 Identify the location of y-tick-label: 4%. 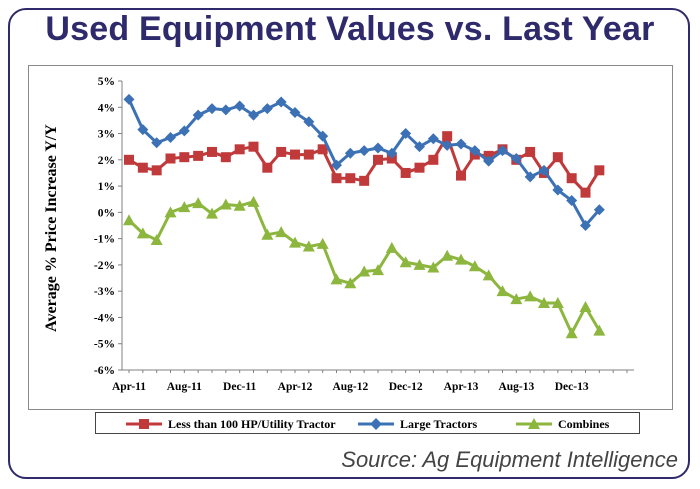
(106, 108).